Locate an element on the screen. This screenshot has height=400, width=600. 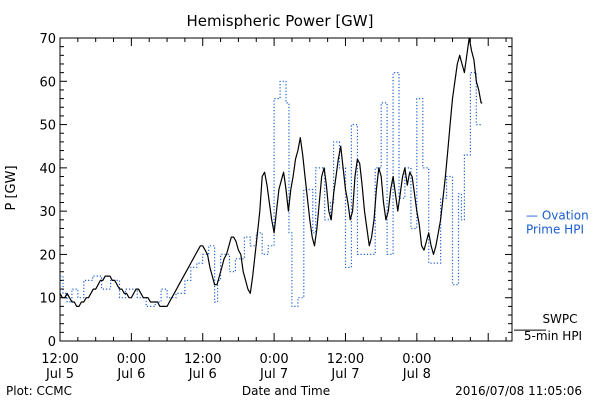
y-tick-label: 70 is located at coordinates (47, 39).